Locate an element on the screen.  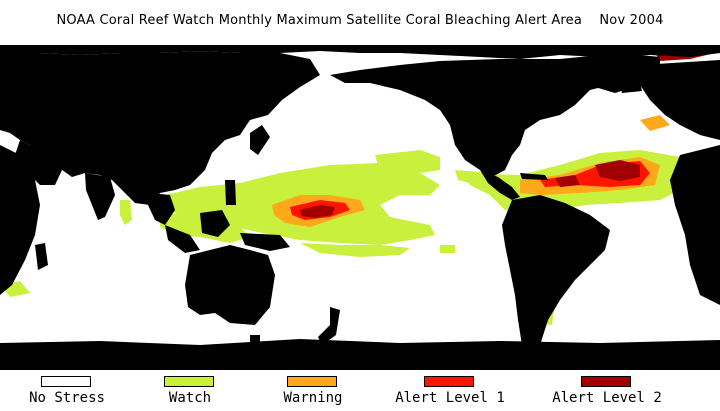
legend-label-no-stress: No Stress is located at coordinates (67, 398).